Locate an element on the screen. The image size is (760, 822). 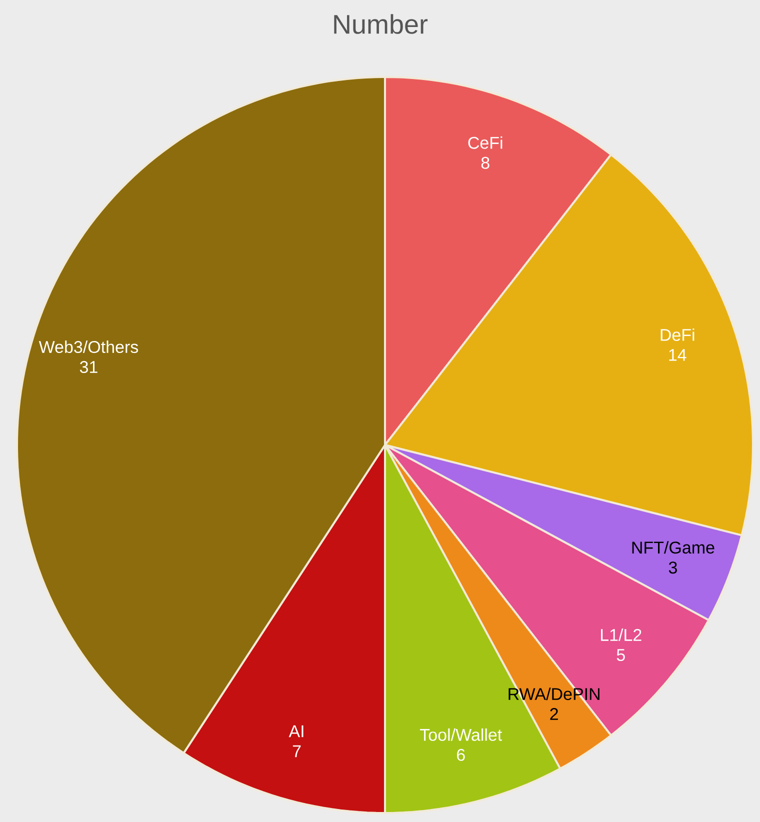
slice-label: Web3/Others is located at coordinates (88, 347).